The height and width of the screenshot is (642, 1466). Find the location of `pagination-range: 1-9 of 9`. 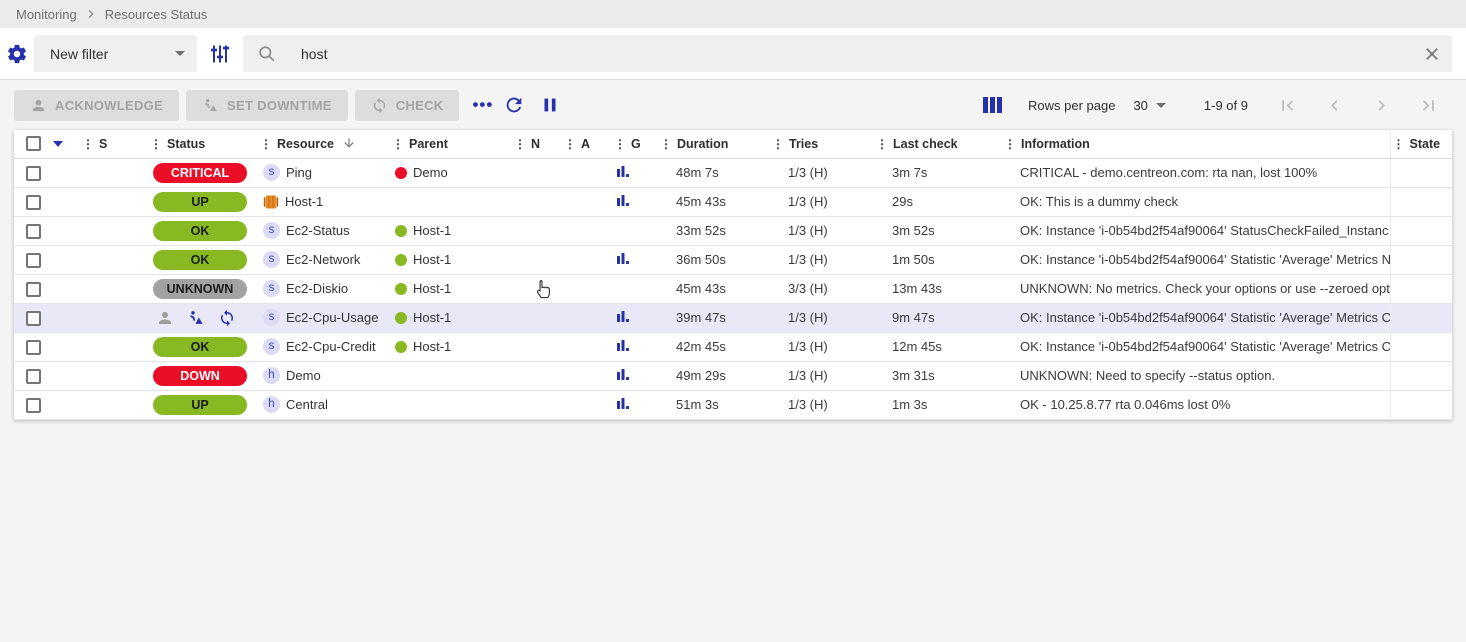

pagination-range: 1-9 of 9 is located at coordinates (1225, 105).